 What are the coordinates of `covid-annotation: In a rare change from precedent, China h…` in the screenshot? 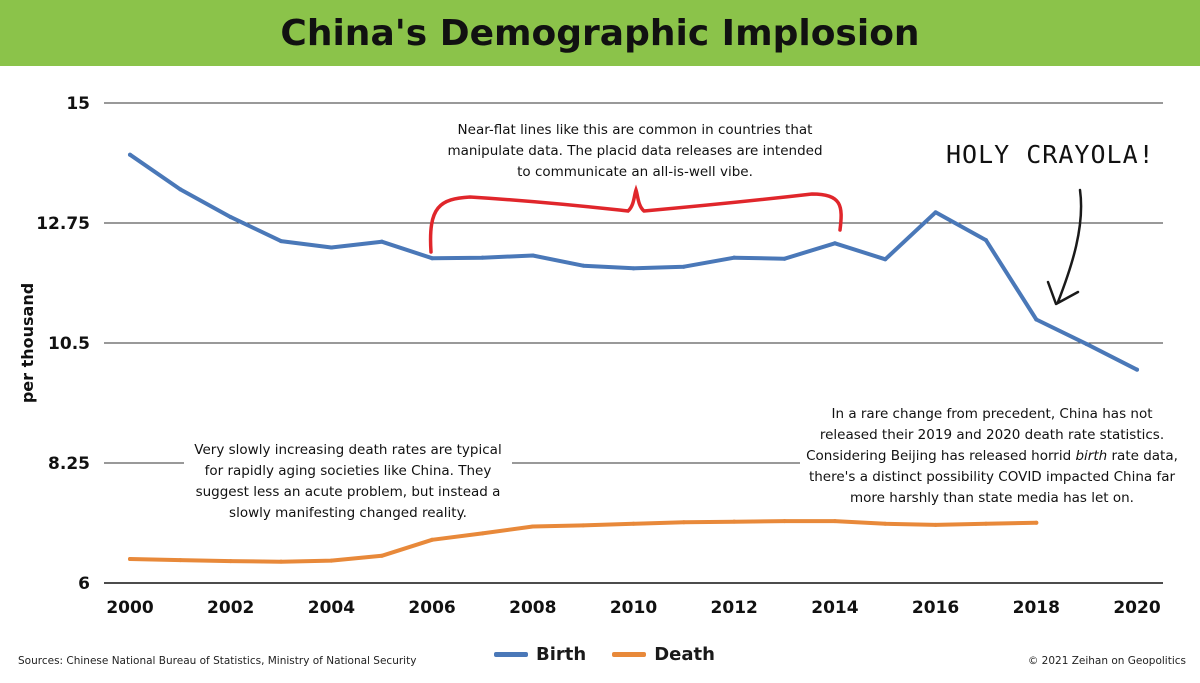 It's located at (992, 456).